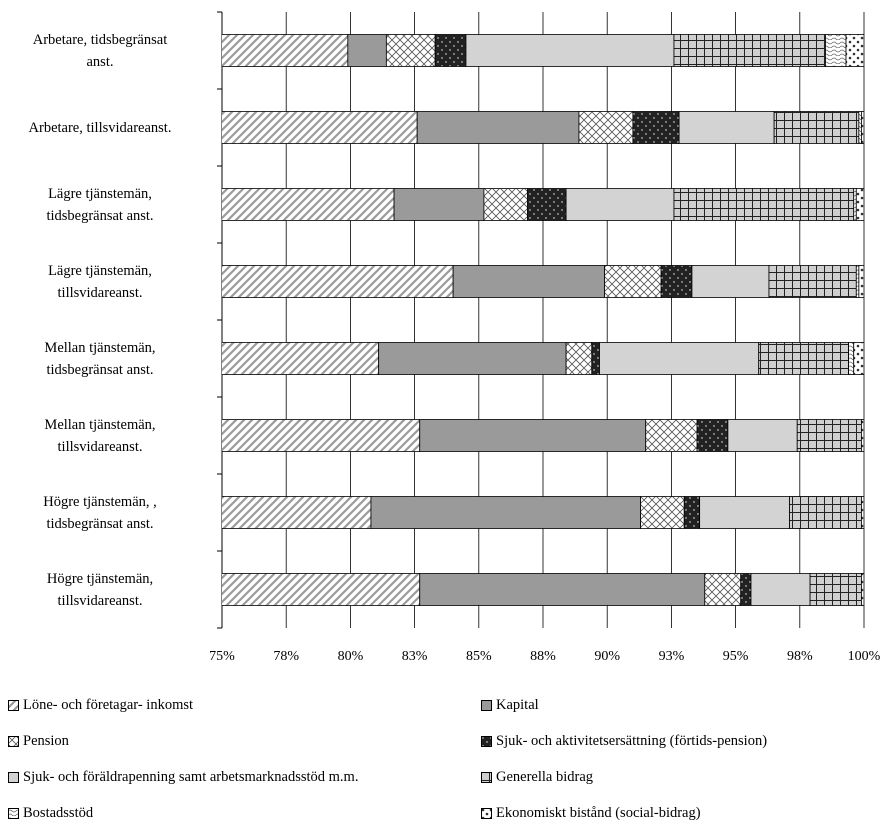 Image resolution: width=888 pixels, height=826 pixels. What do you see at coordinates (800, 656) in the screenshot?
I see `x-tick-label: 98%` at bounding box center [800, 656].